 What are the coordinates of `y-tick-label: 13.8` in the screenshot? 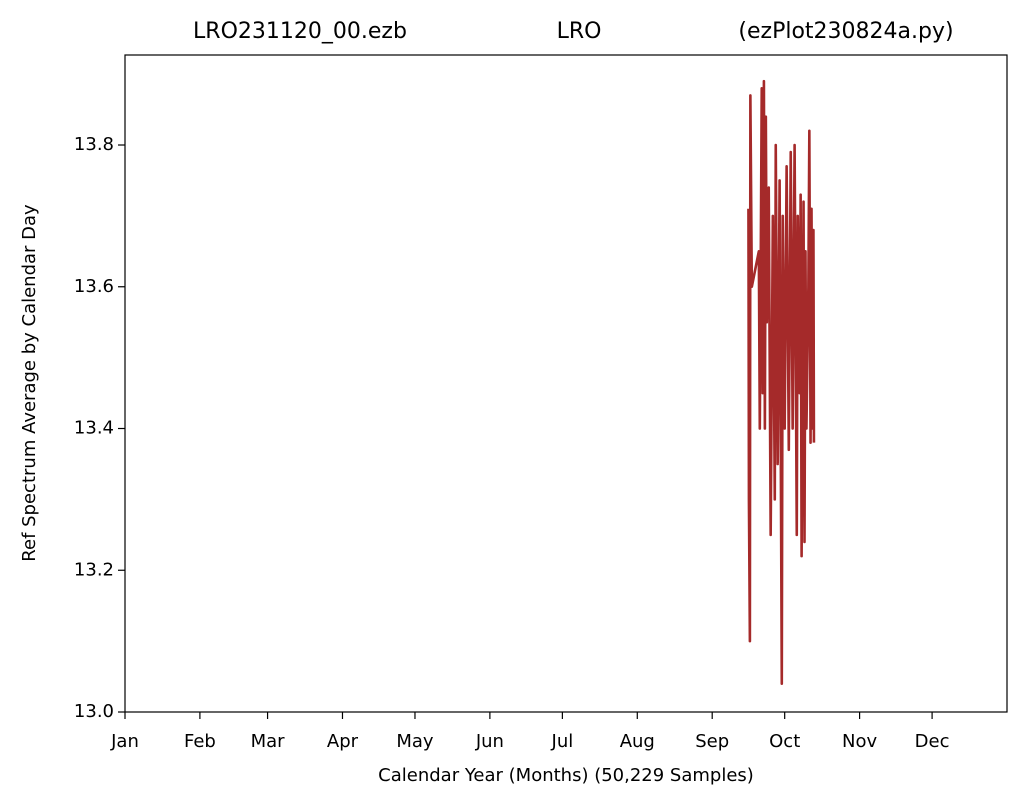 It's located at (94, 144).